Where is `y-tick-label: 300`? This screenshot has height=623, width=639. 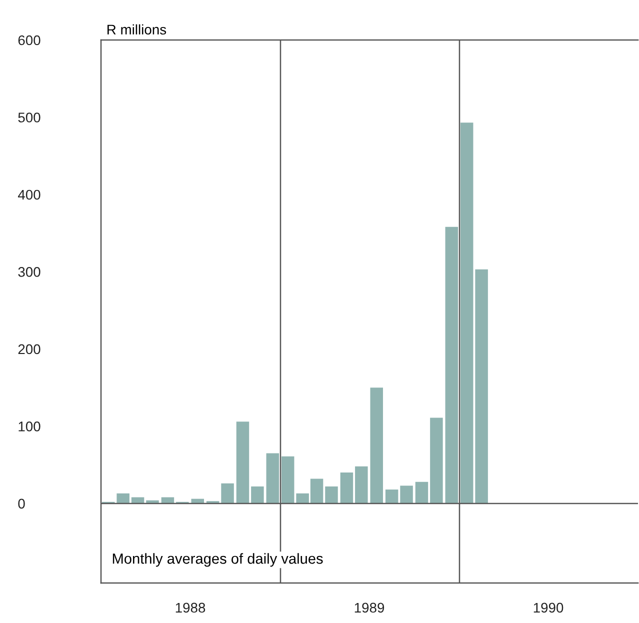 y-tick-label: 300 is located at coordinates (29, 272).